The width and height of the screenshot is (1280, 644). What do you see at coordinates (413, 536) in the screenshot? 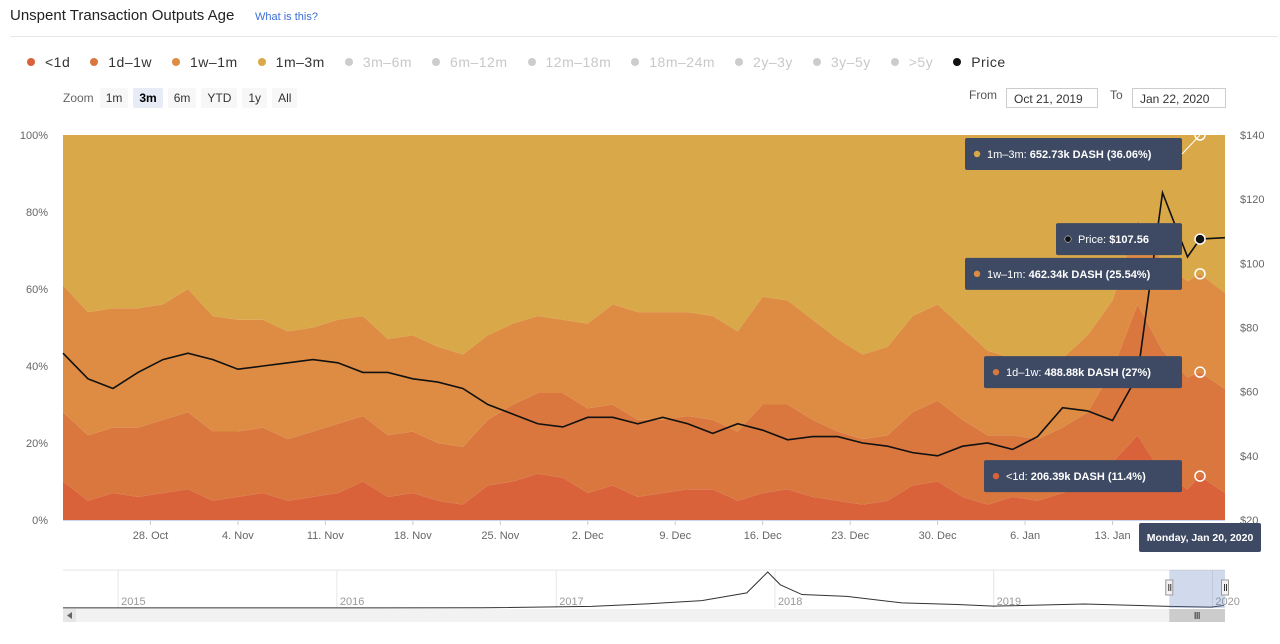
I see `x-tick-label: 18. Nov` at bounding box center [413, 536].